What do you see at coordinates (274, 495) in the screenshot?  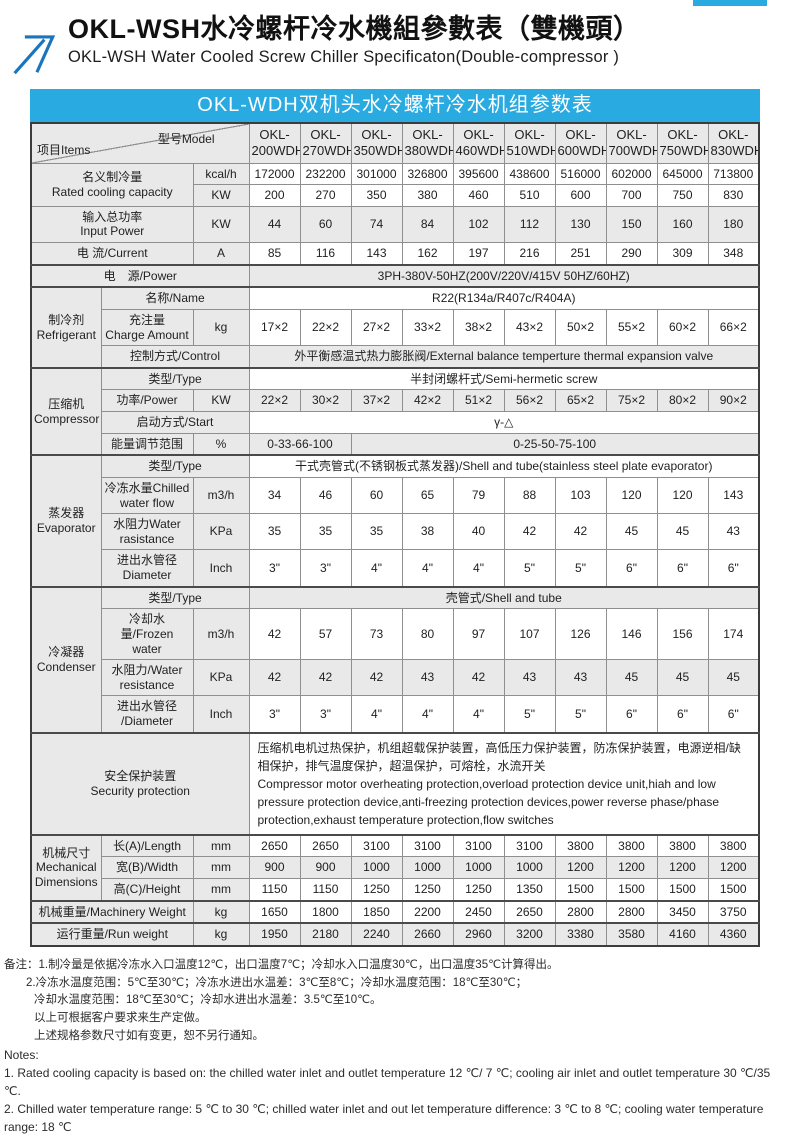 I see `data-cell: 34` at bounding box center [274, 495].